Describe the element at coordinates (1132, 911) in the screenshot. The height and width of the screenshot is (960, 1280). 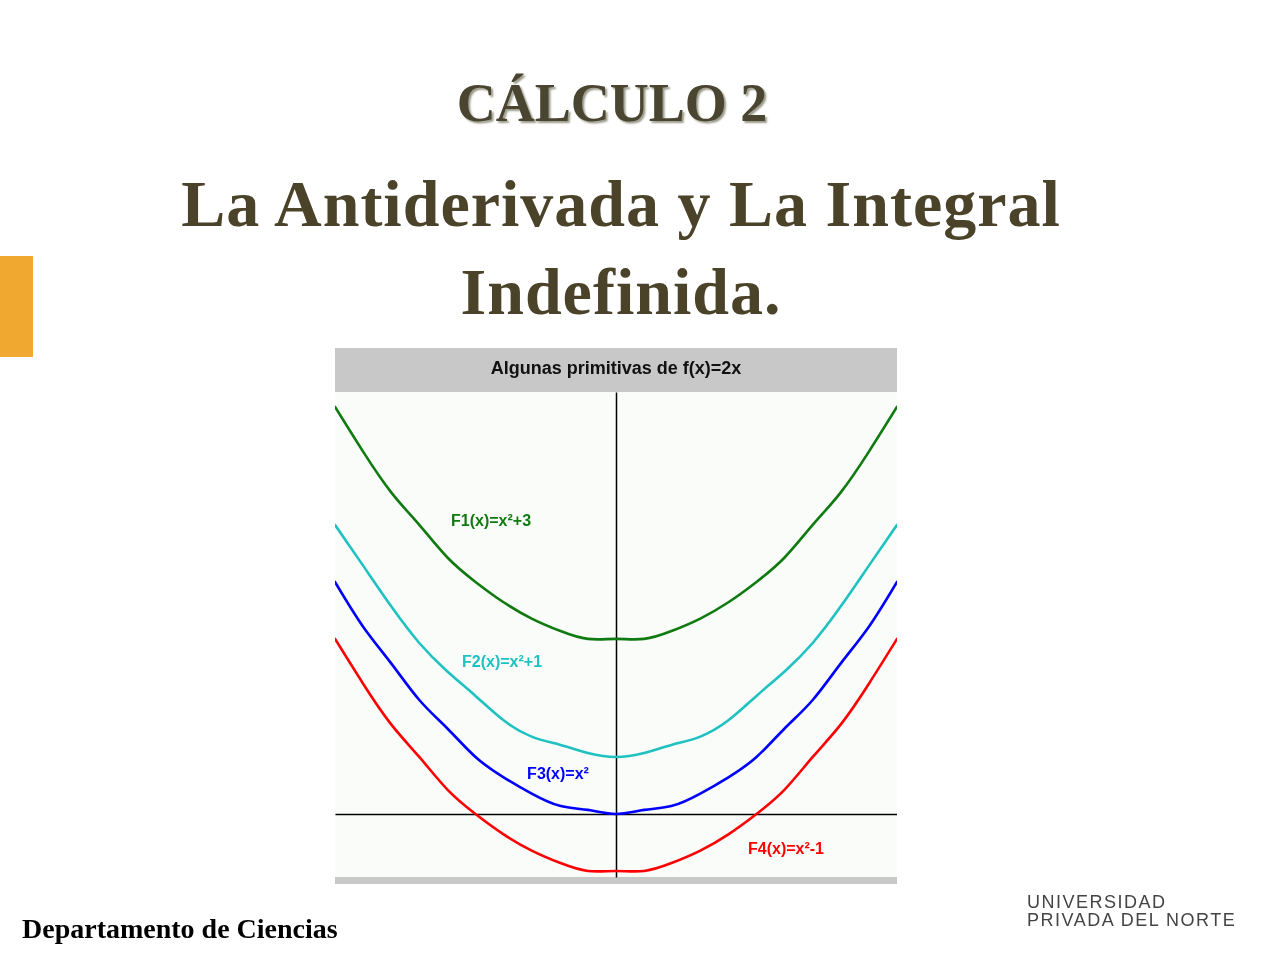
I see `text: UNIVERSIDAD PRIVADA DEL NORTE` at that location.